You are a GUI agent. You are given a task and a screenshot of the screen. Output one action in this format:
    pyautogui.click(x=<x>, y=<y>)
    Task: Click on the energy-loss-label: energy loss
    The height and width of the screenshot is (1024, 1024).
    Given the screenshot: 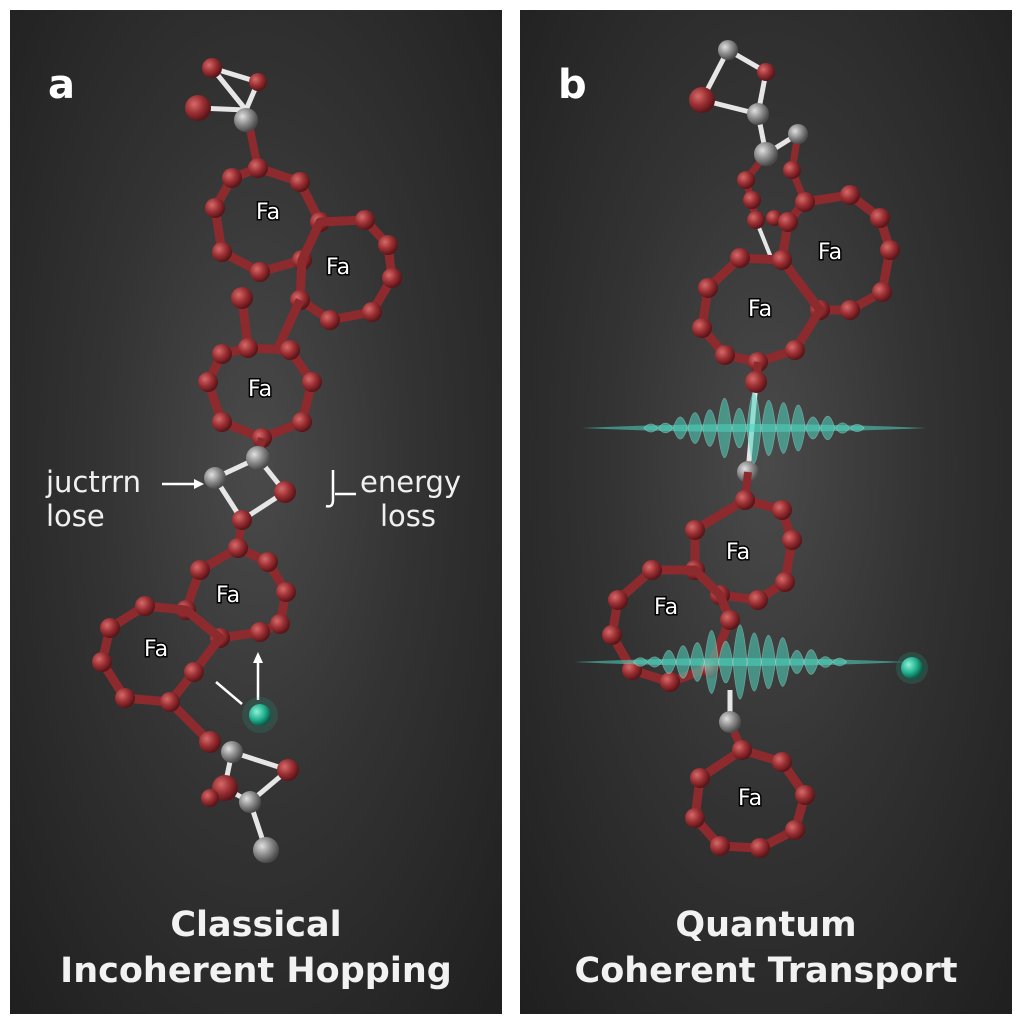 What is the action you would take?
    pyautogui.click(x=410, y=499)
    